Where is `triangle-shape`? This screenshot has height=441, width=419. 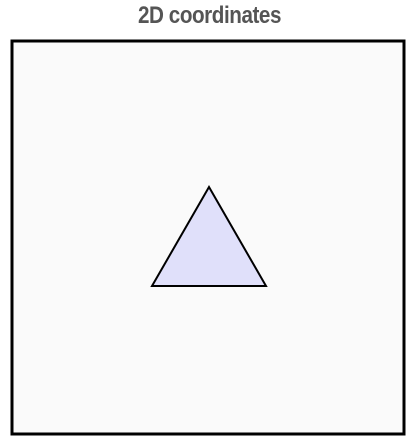 triangle-shape is located at coordinates (209, 235).